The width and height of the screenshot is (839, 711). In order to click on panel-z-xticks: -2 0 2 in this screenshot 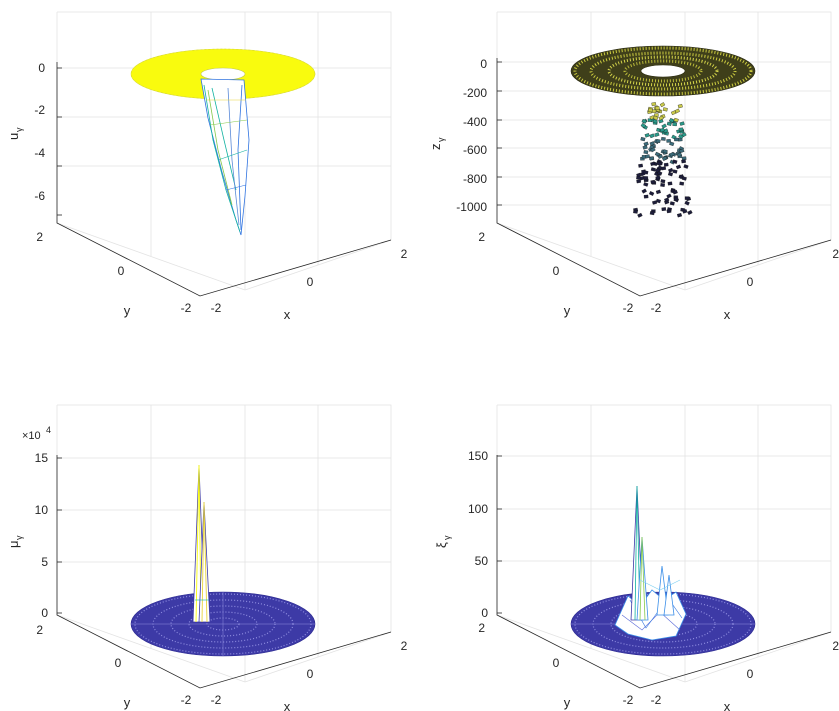, I will do `click(745, 281)`.